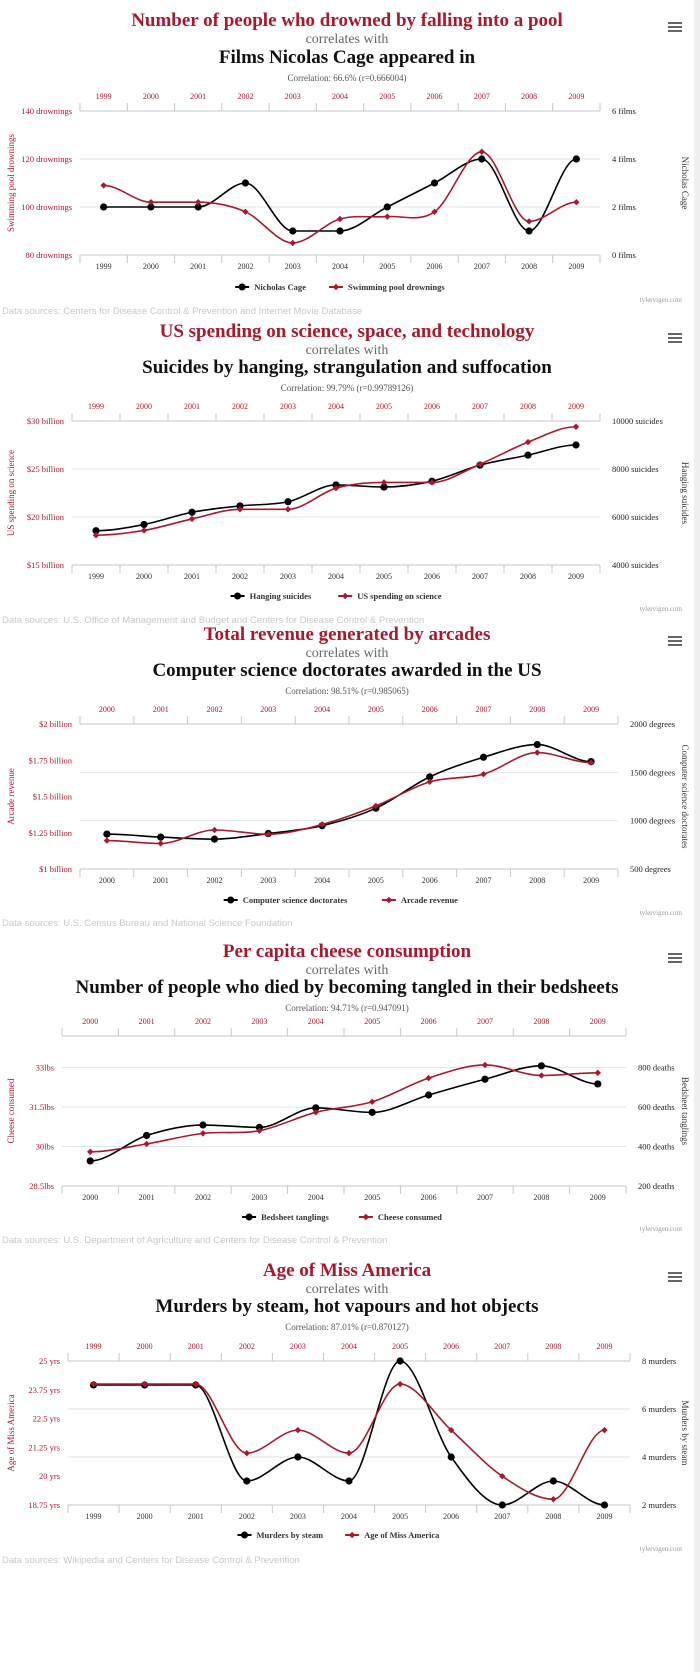 This screenshot has width=700, height=1672. I want to click on chart-subtitle: Films Nicolas Cage appeared in, so click(347, 57).